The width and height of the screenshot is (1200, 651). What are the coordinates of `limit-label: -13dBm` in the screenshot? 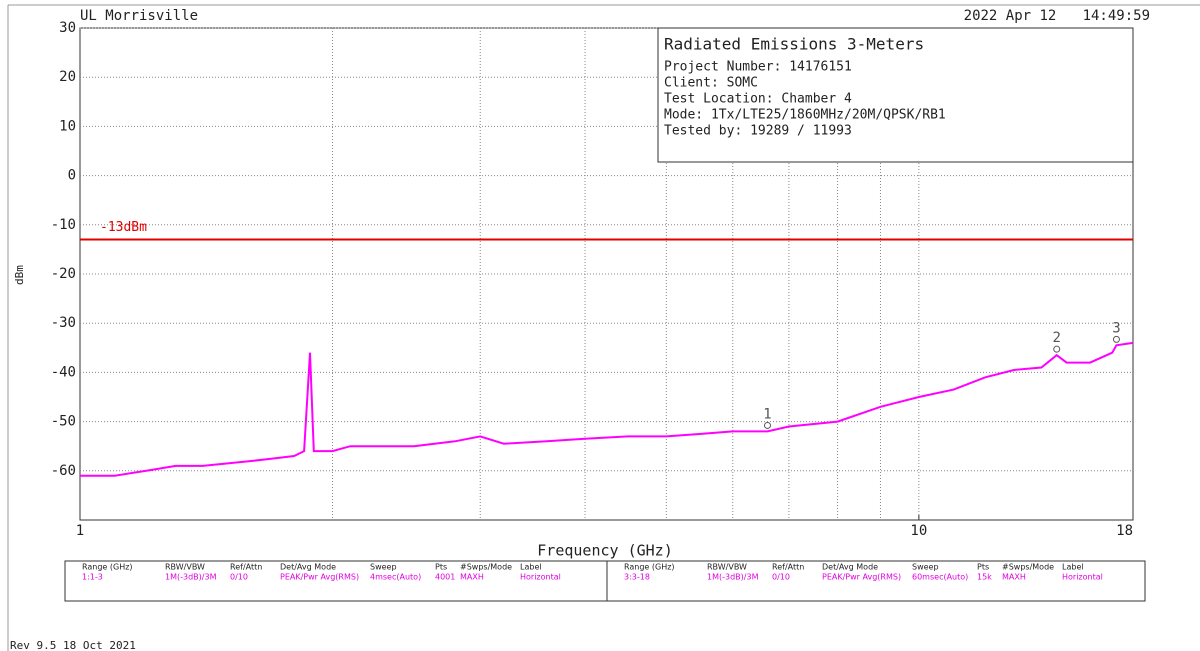 It's located at (123, 227).